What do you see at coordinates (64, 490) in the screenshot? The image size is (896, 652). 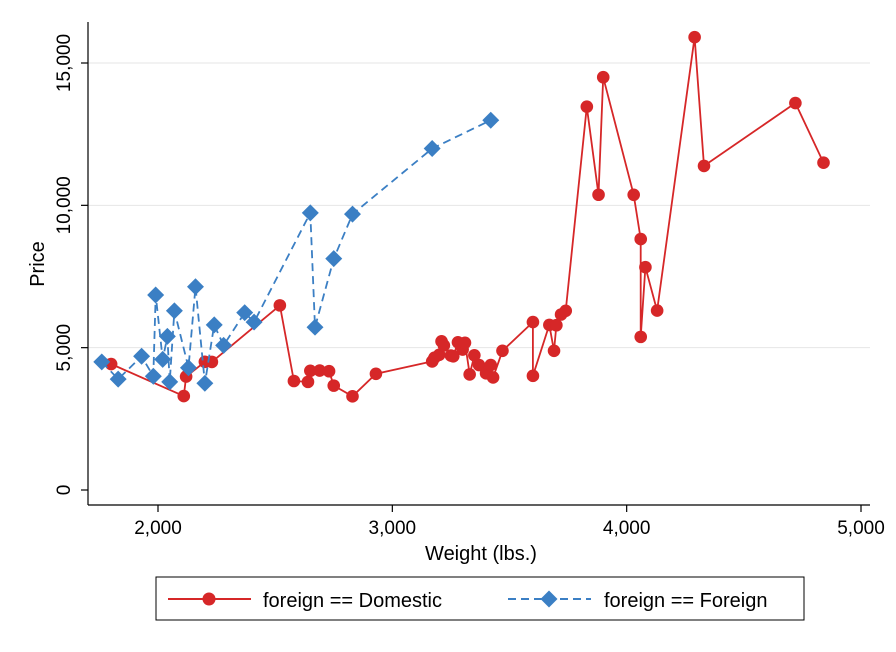 I see `y-tick-label: 0` at bounding box center [64, 490].